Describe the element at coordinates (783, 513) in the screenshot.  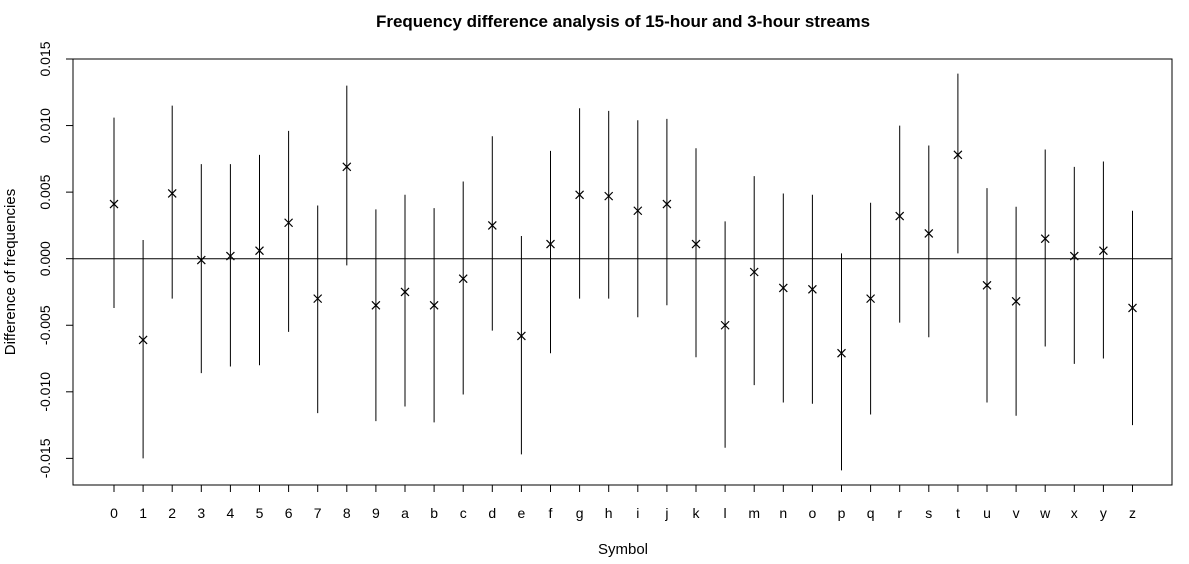
I see `x-tick-label: n` at that location.